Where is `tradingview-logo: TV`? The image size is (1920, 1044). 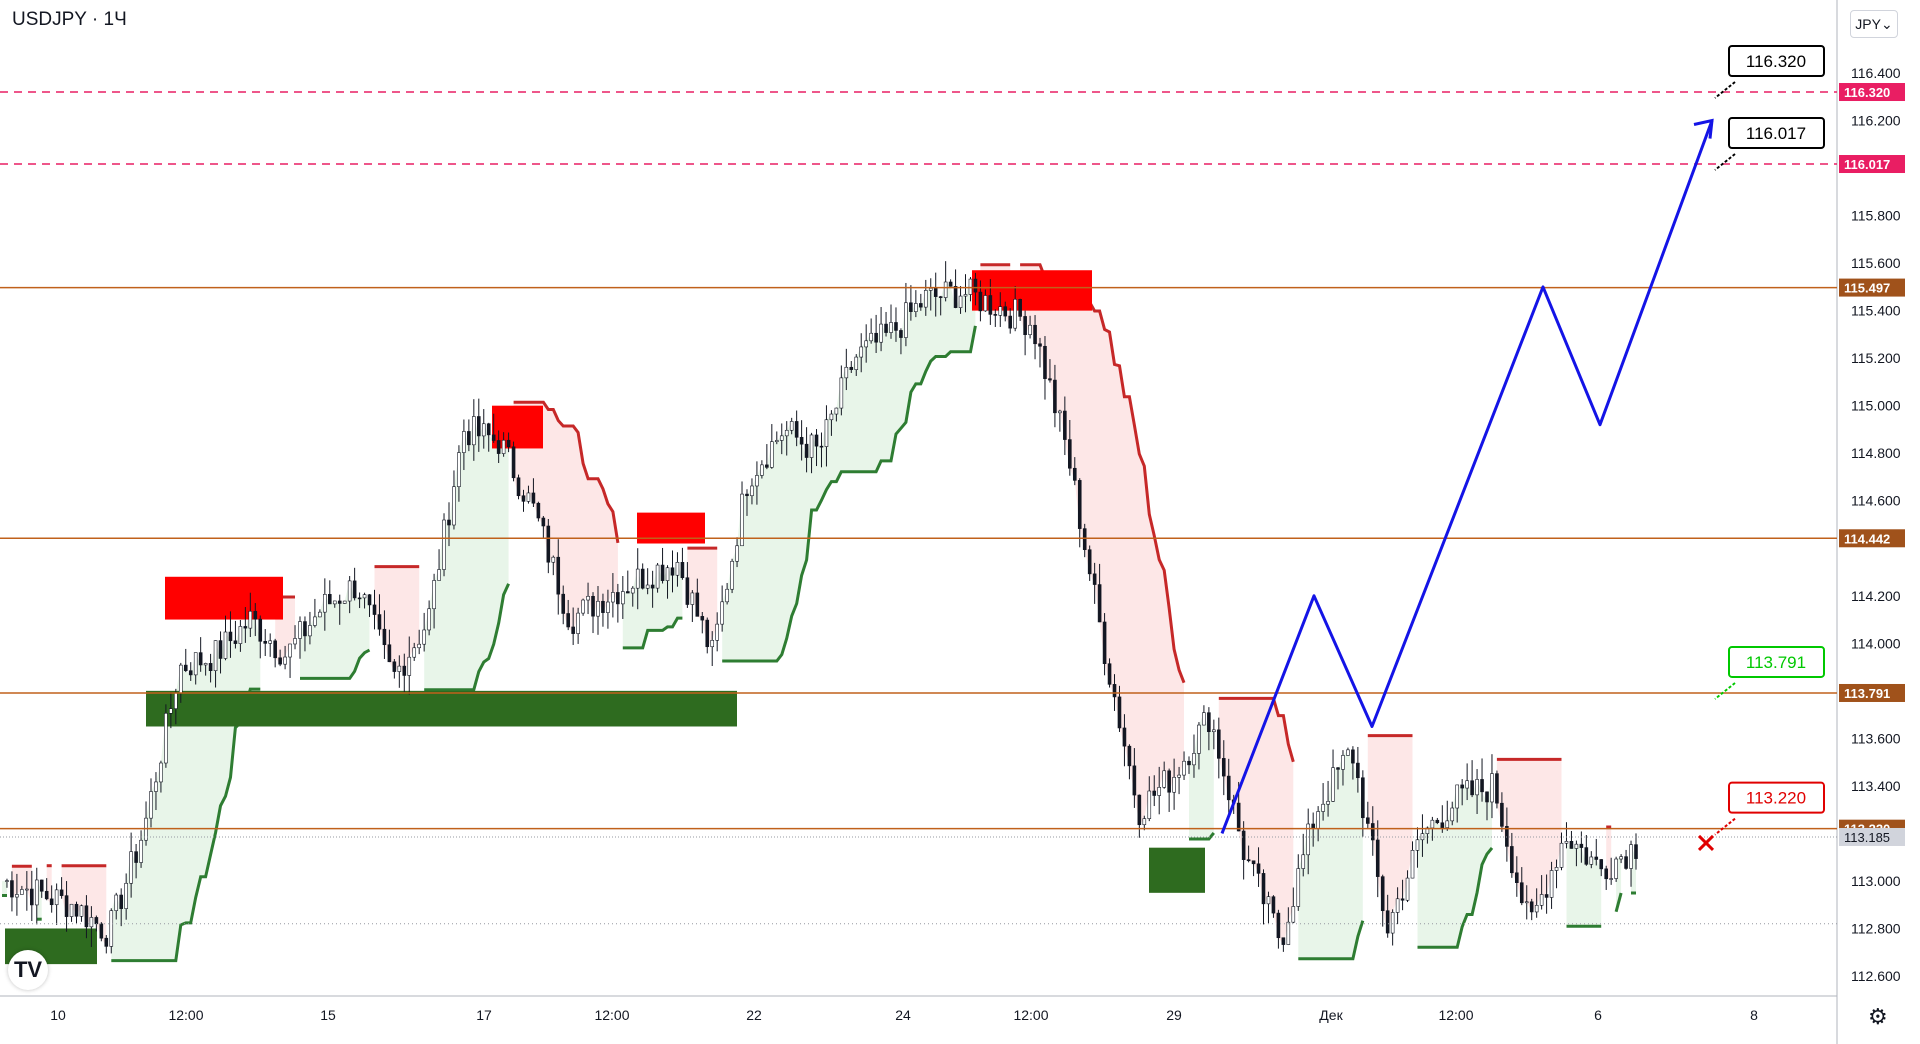 tradingview-logo: TV is located at coordinates (28, 970).